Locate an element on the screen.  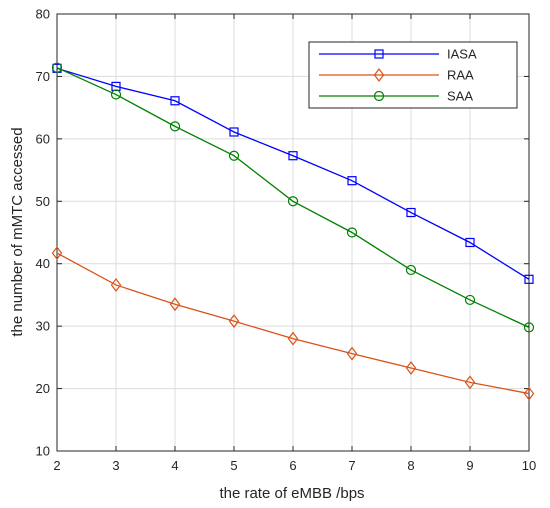
x-tick-label: 4 is located at coordinates (174, 465).